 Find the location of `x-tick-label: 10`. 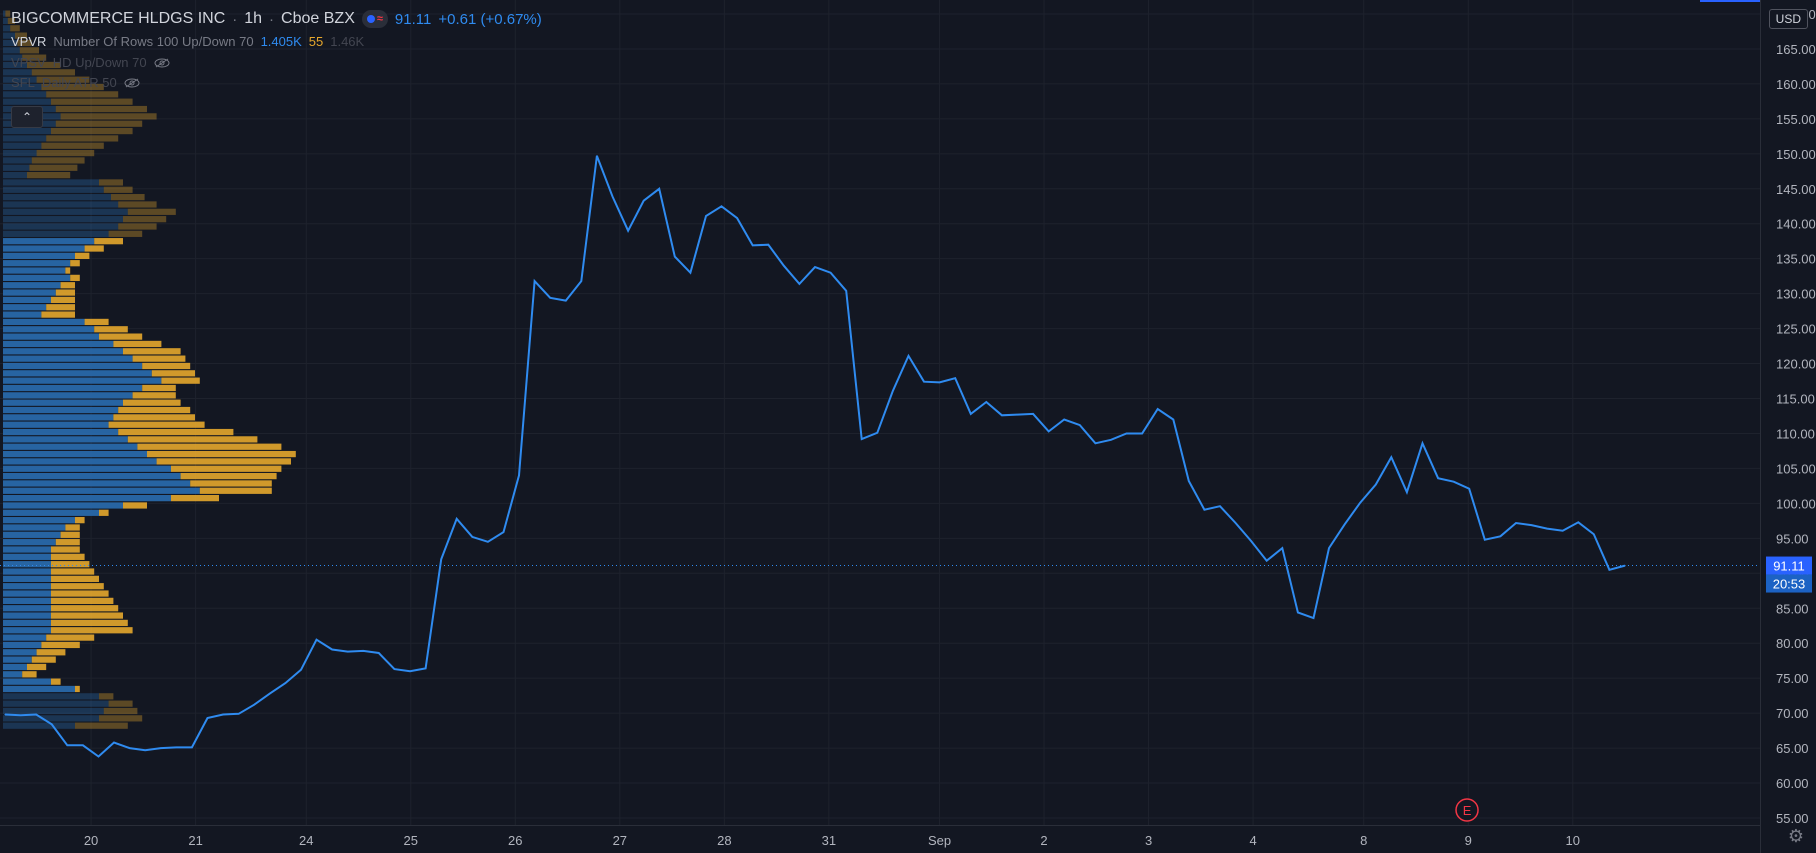

x-tick-label: 10 is located at coordinates (1573, 840).